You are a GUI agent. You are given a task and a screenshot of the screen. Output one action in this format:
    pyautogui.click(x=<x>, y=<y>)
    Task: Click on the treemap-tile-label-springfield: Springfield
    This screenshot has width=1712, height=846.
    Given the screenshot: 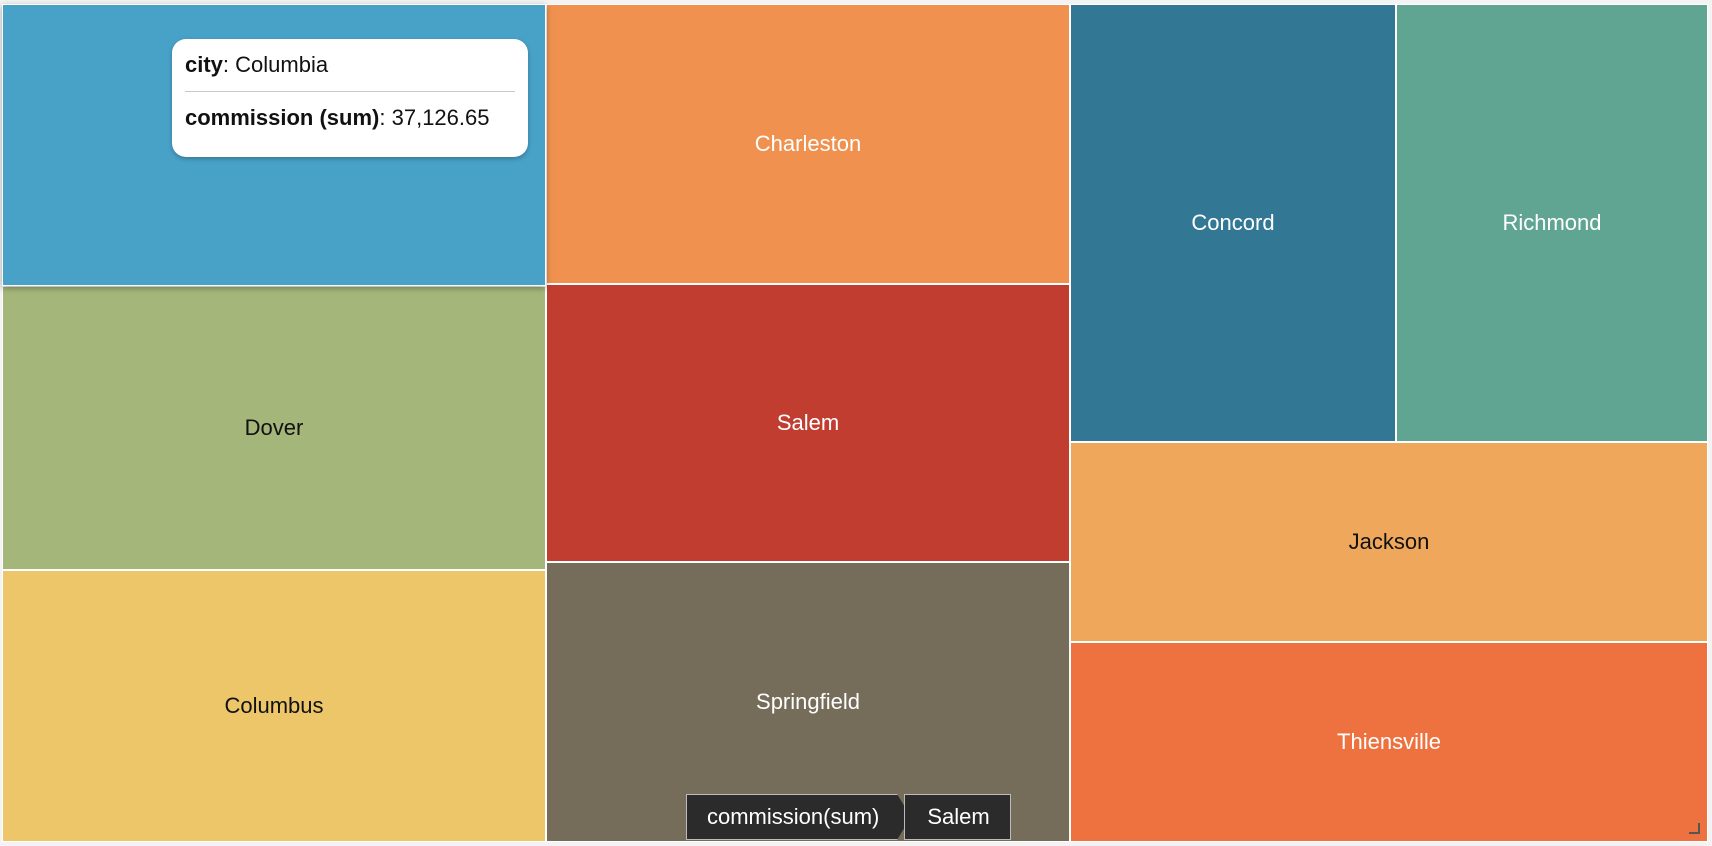 What is the action you would take?
    pyautogui.click(x=808, y=701)
    